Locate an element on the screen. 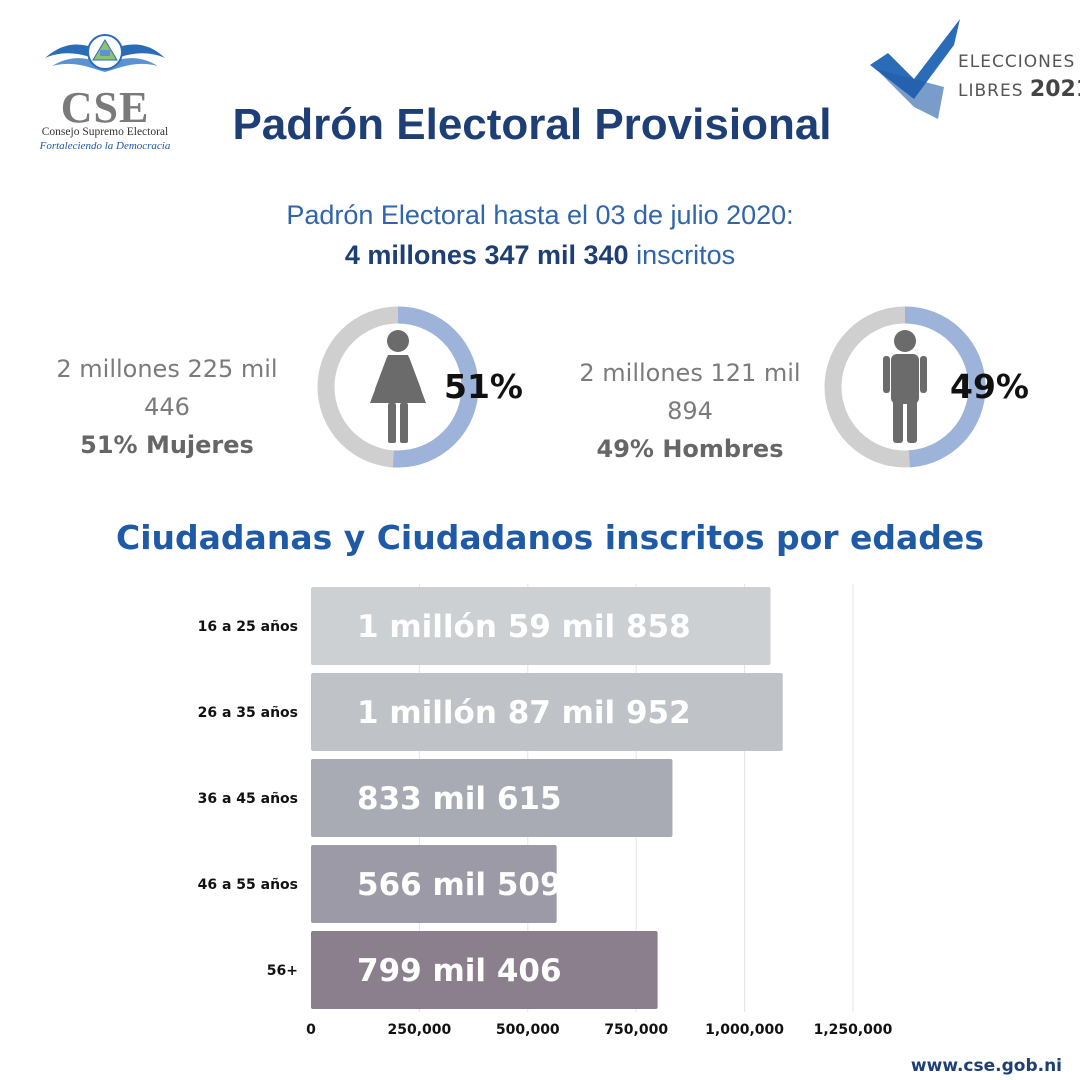  cse-letters: CSE is located at coordinates (105, 107).